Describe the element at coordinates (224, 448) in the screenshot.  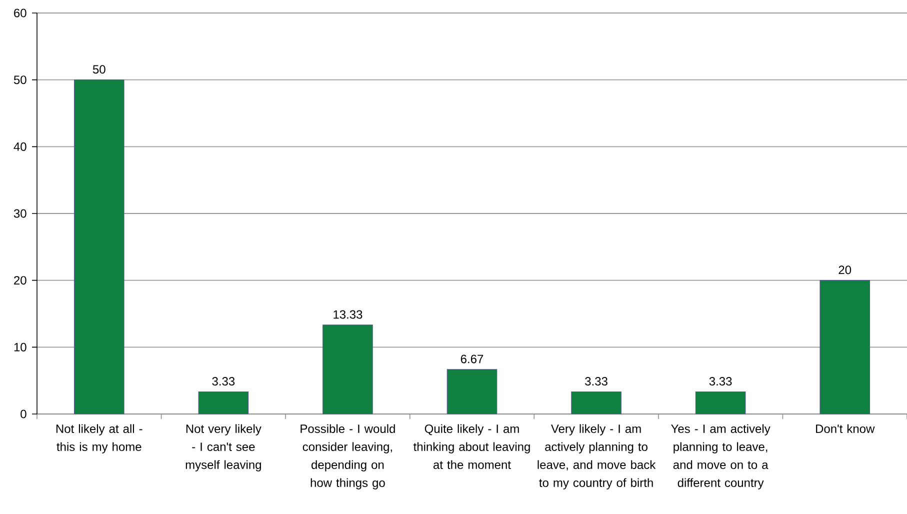
I see `x-tick-label: Not very likely - I can't see myself leaving` at that location.